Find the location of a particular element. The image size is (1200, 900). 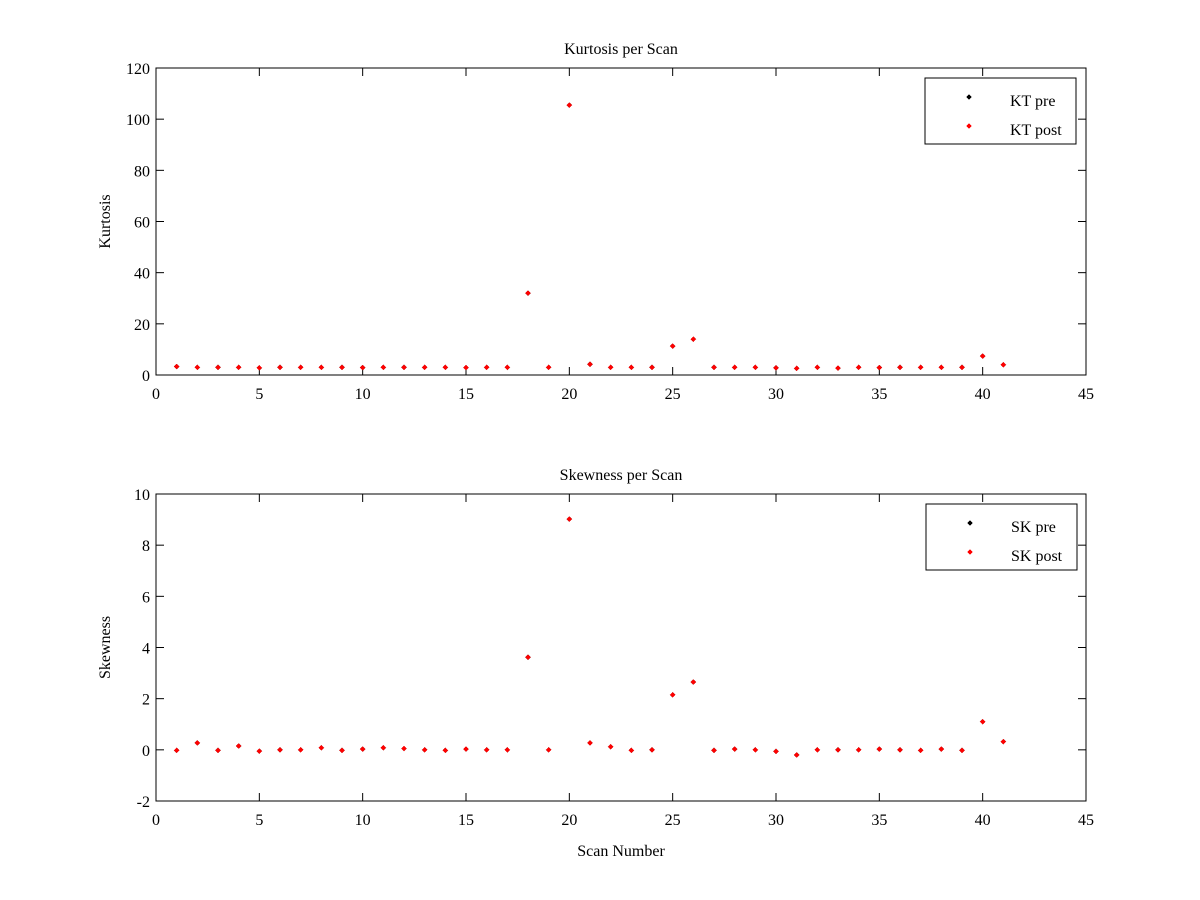

kurtosis-legend: KT pre KT post is located at coordinates (1000, 111).